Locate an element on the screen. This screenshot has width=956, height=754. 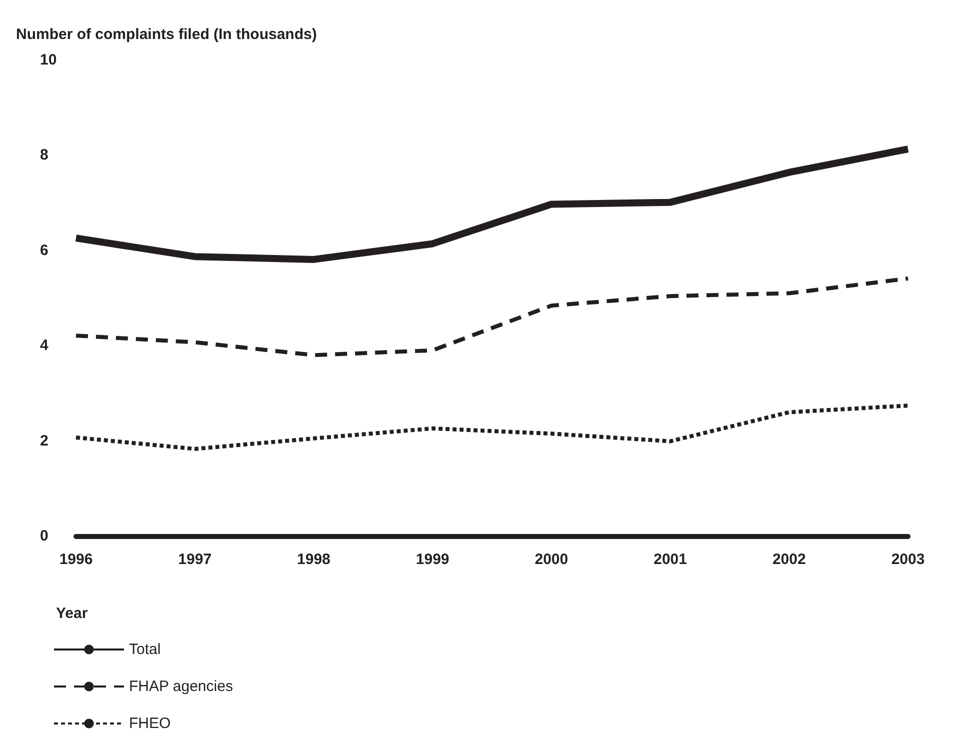
y-tick-label: 8 is located at coordinates (44, 155).